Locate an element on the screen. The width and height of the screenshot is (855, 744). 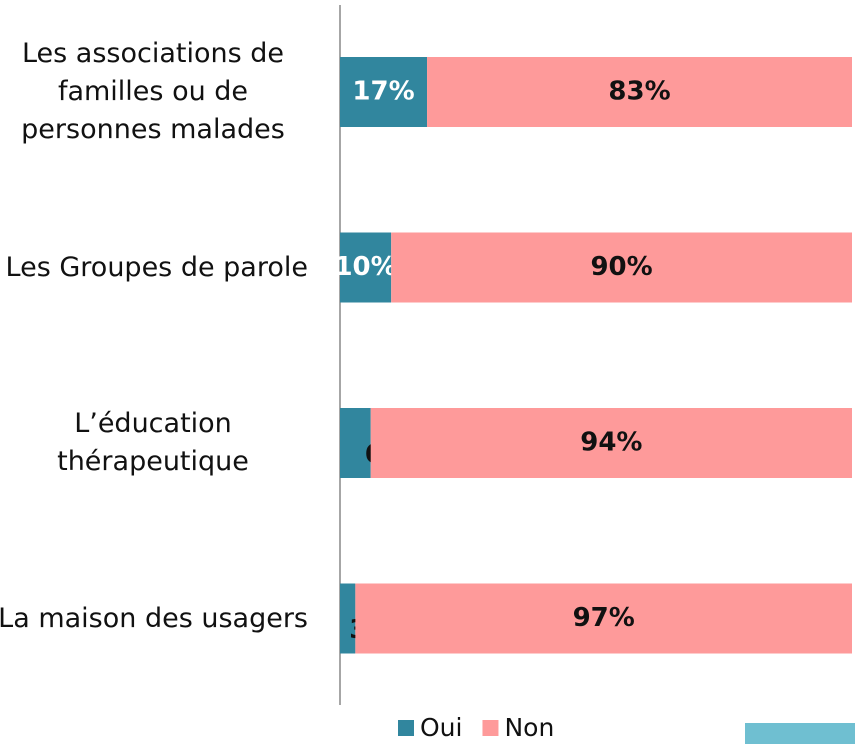
data-label: 83% is located at coordinates (639, 92).